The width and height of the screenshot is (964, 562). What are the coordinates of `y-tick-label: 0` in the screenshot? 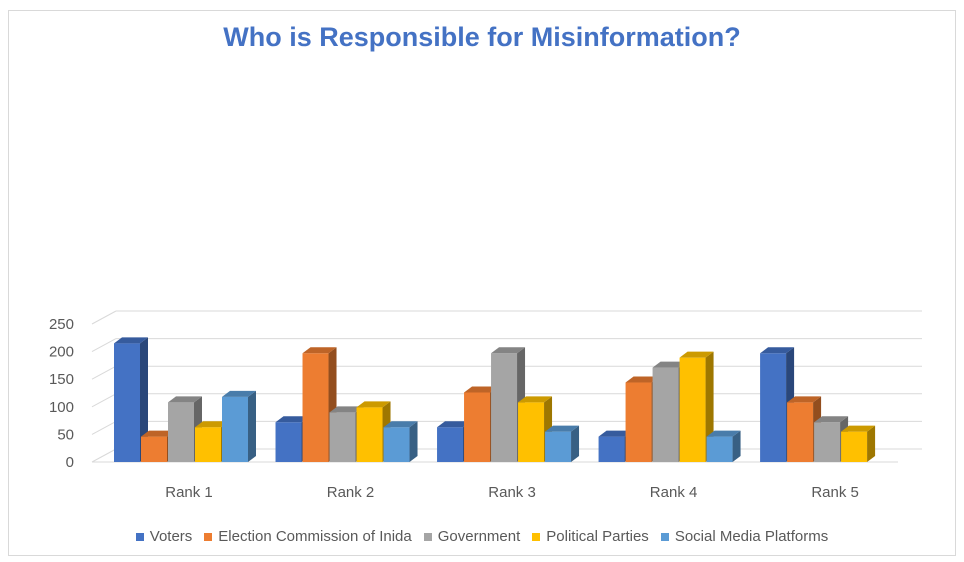 It's located at (70, 462).